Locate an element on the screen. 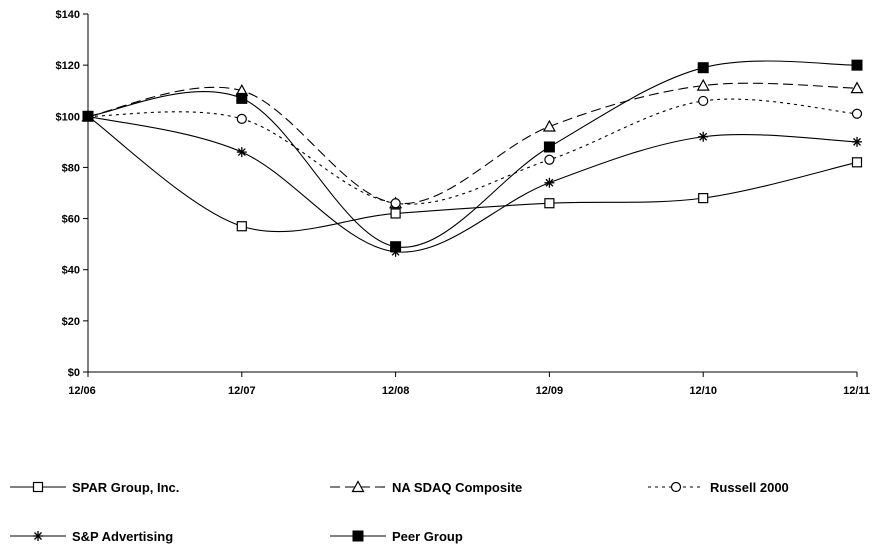 The height and width of the screenshot is (546, 881). legend-label: Peer Group is located at coordinates (427, 536).